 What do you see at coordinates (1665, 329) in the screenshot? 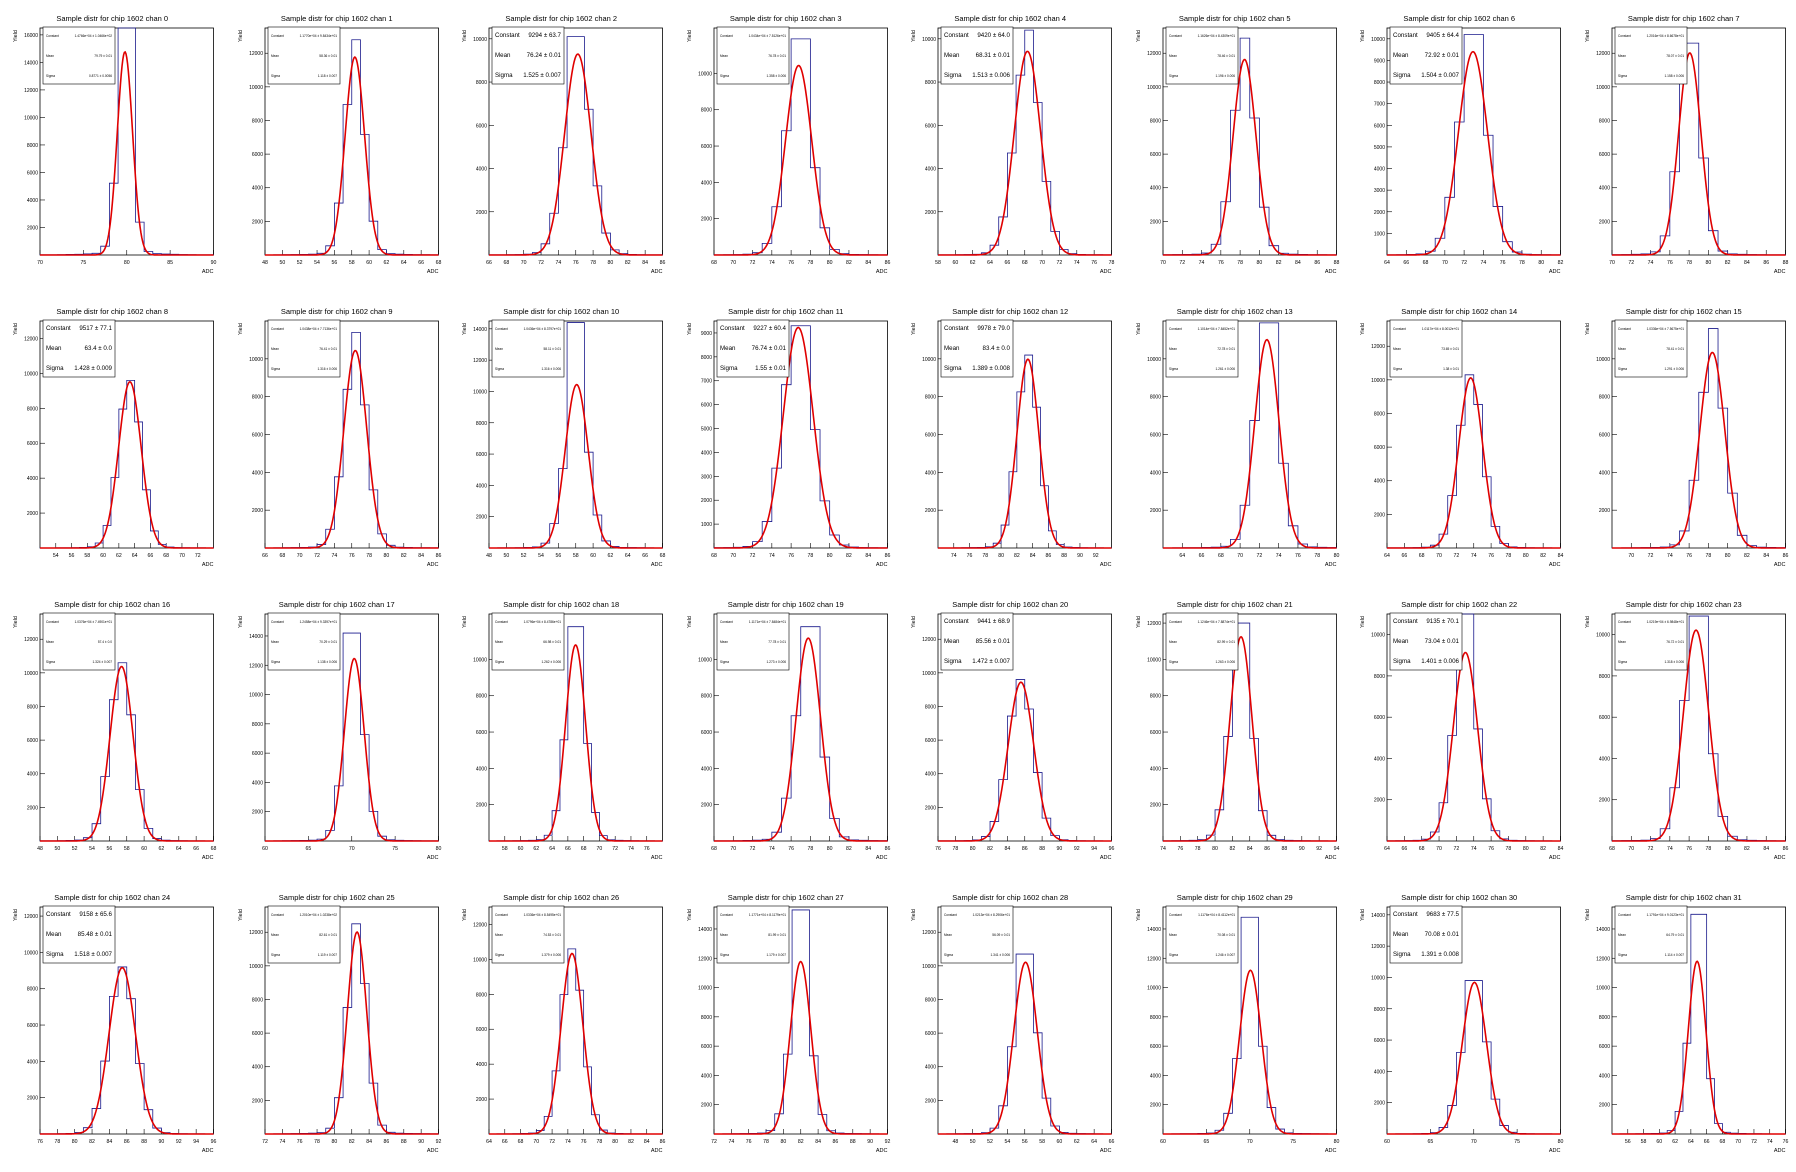
I see `fit-param-value: 1.0336e+04 ± 7.5675e+01` at bounding box center [1665, 329].